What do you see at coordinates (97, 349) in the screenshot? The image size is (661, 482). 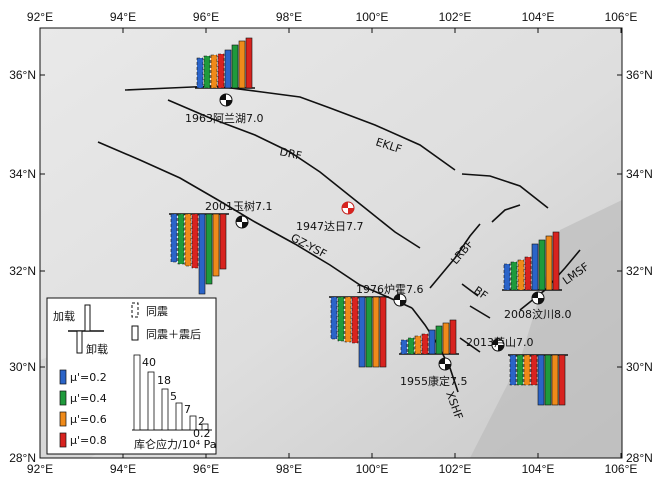 I see `legend-unload-label: 卸载` at bounding box center [97, 349].